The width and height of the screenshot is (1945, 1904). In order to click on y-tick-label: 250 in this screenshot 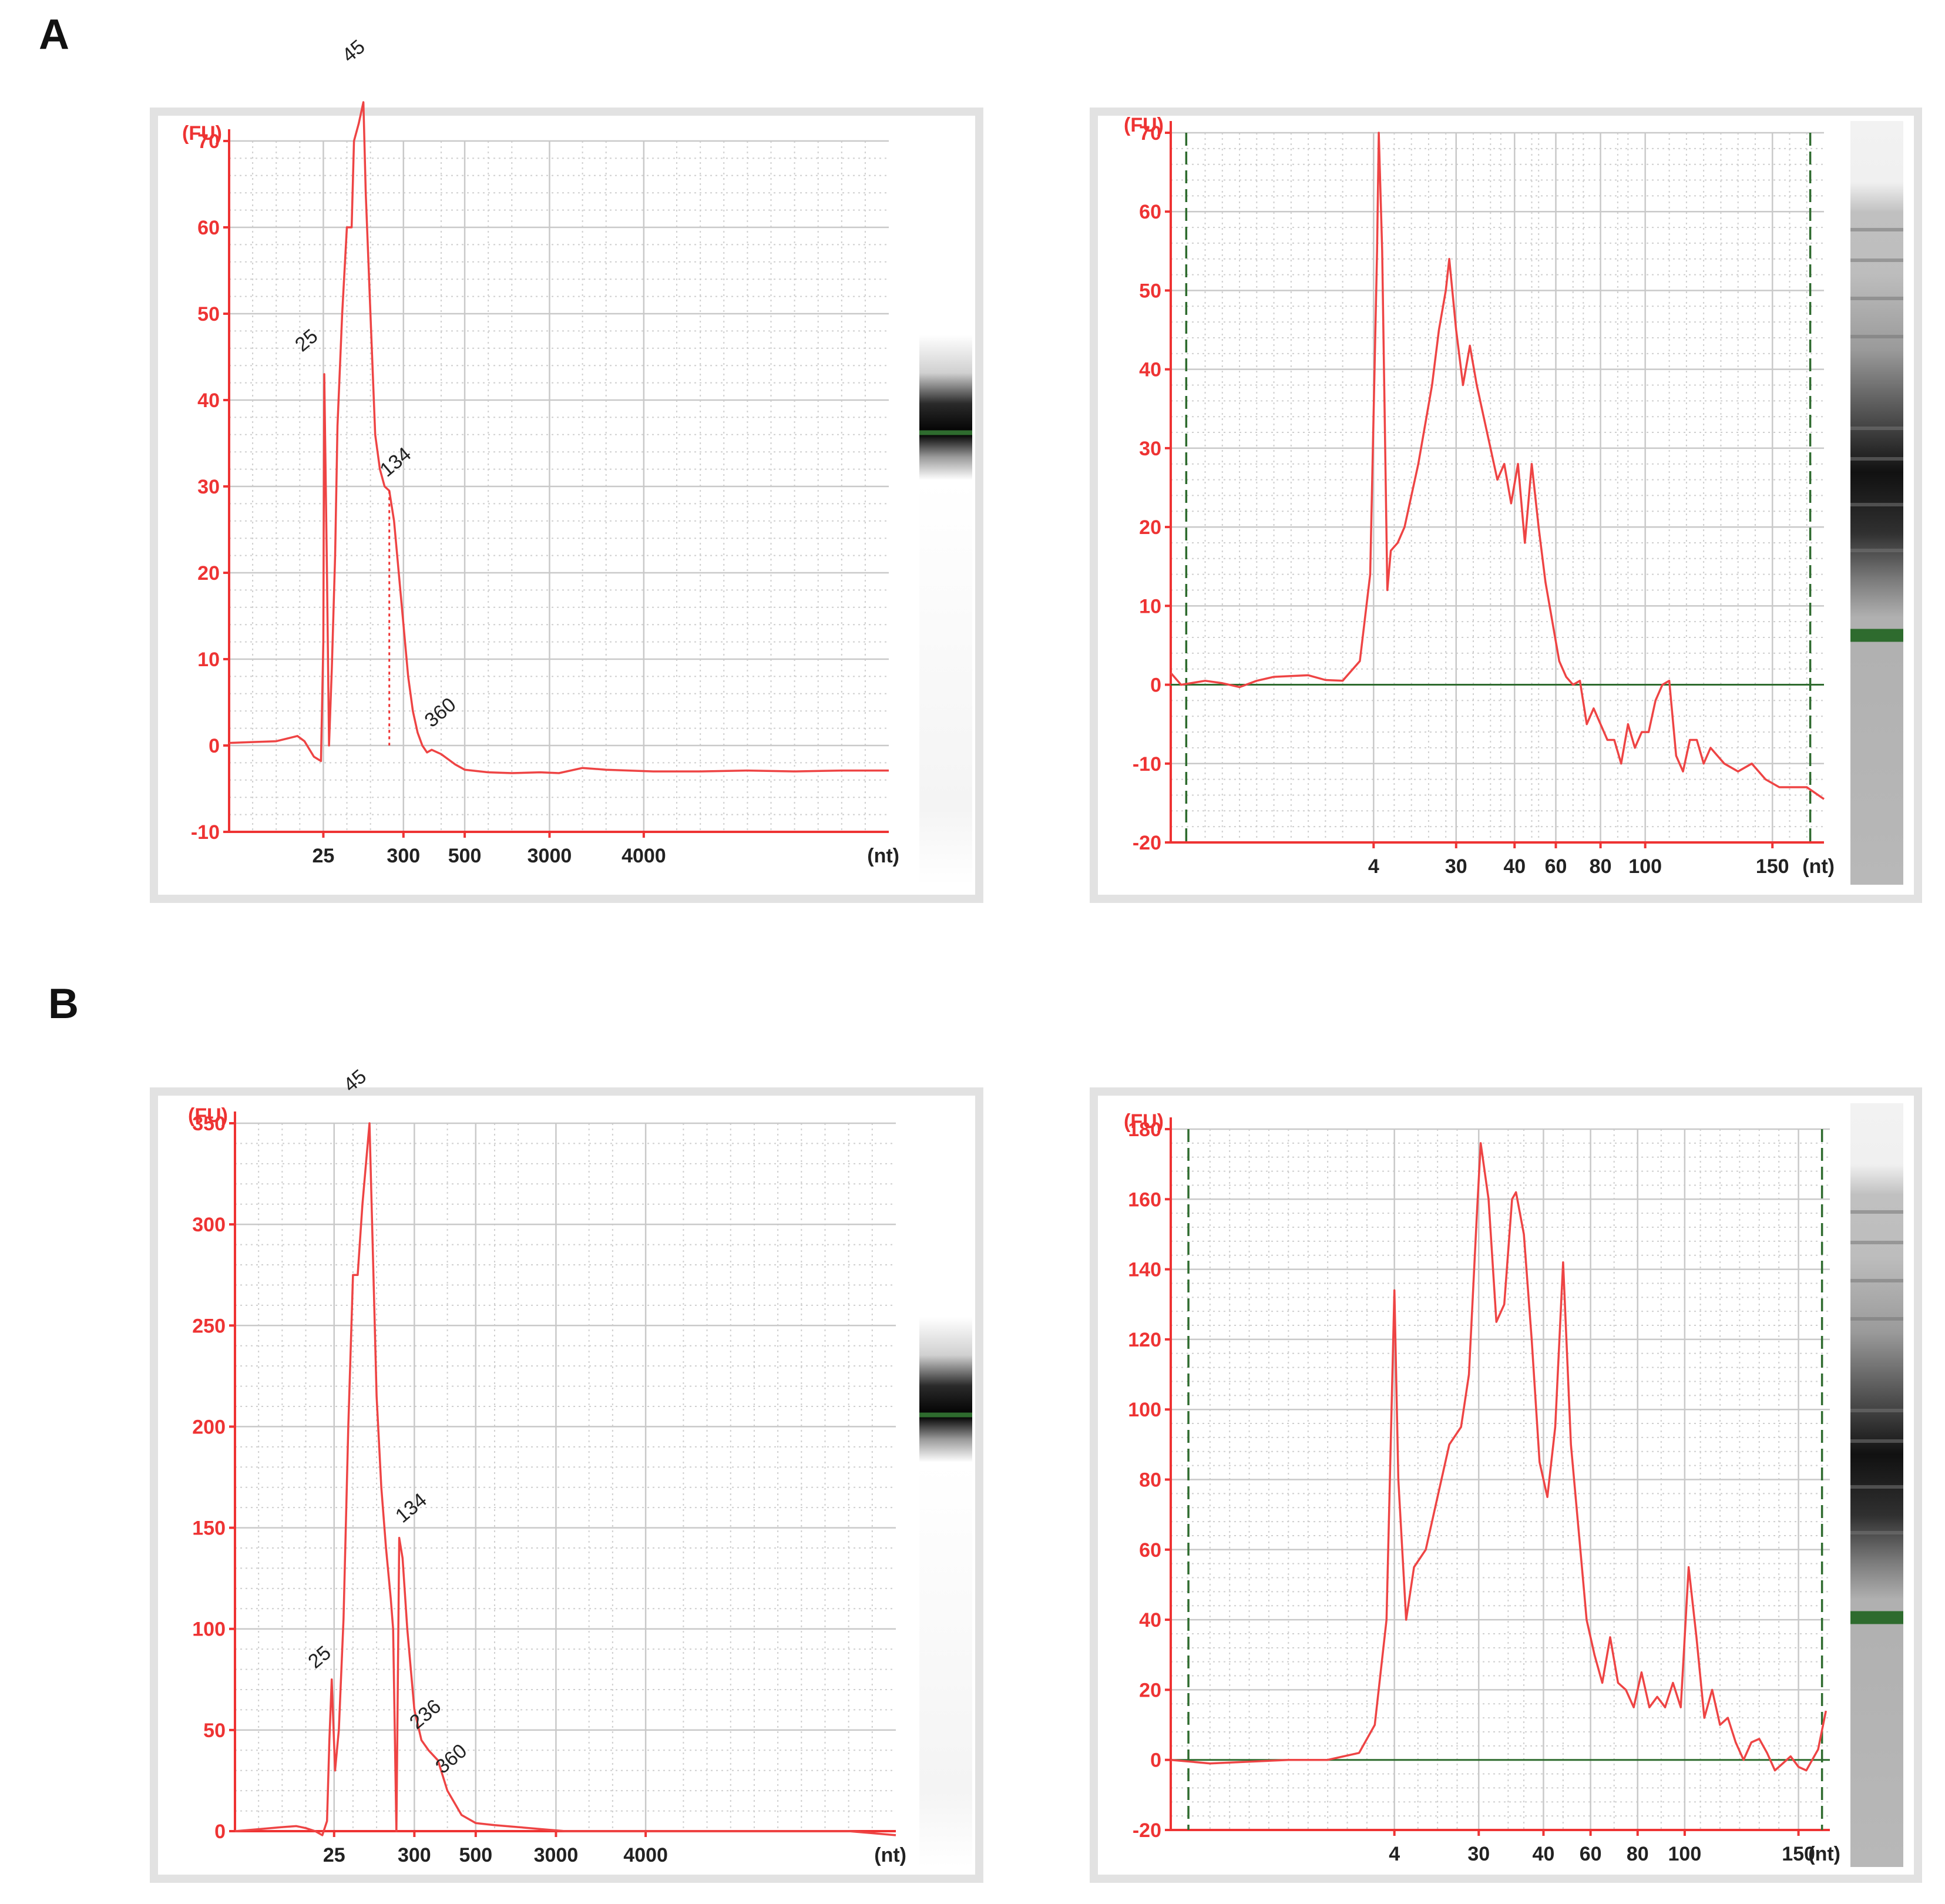, I will do `click(209, 1326)`.